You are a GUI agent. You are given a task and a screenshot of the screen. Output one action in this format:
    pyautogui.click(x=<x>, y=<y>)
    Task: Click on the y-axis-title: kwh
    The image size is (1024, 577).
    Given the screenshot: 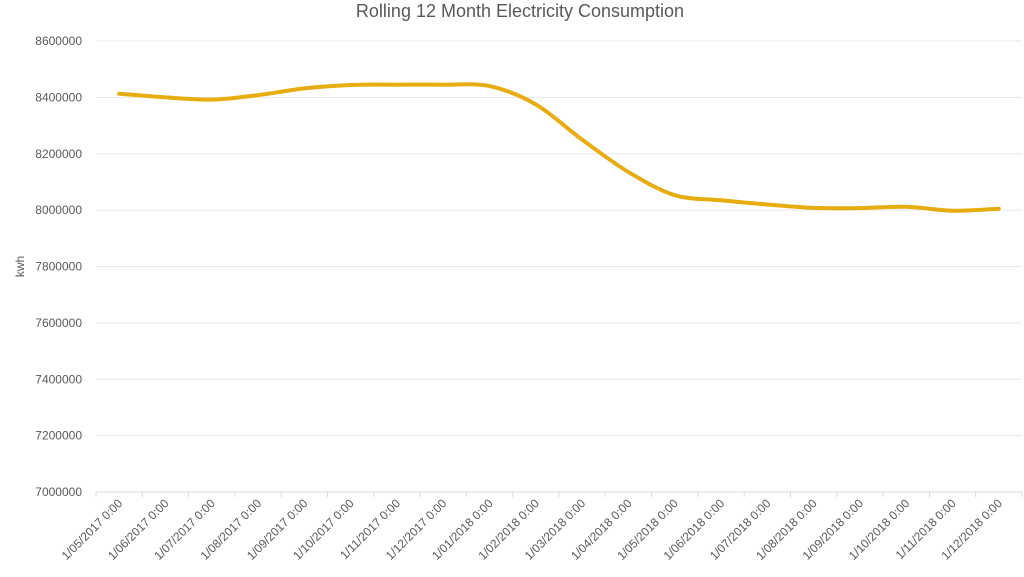 What is the action you would take?
    pyautogui.click(x=20, y=266)
    